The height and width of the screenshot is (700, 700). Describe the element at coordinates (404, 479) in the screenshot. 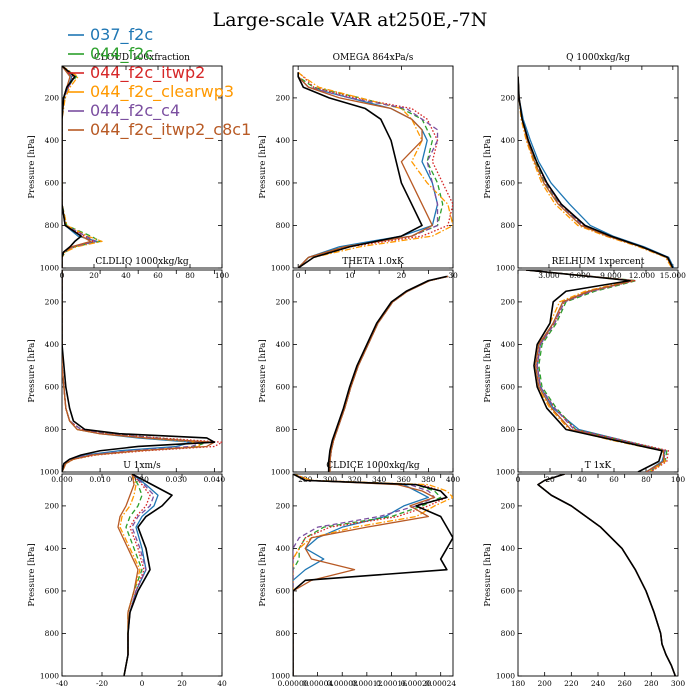

I see `x-tick-label: 360` at that location.